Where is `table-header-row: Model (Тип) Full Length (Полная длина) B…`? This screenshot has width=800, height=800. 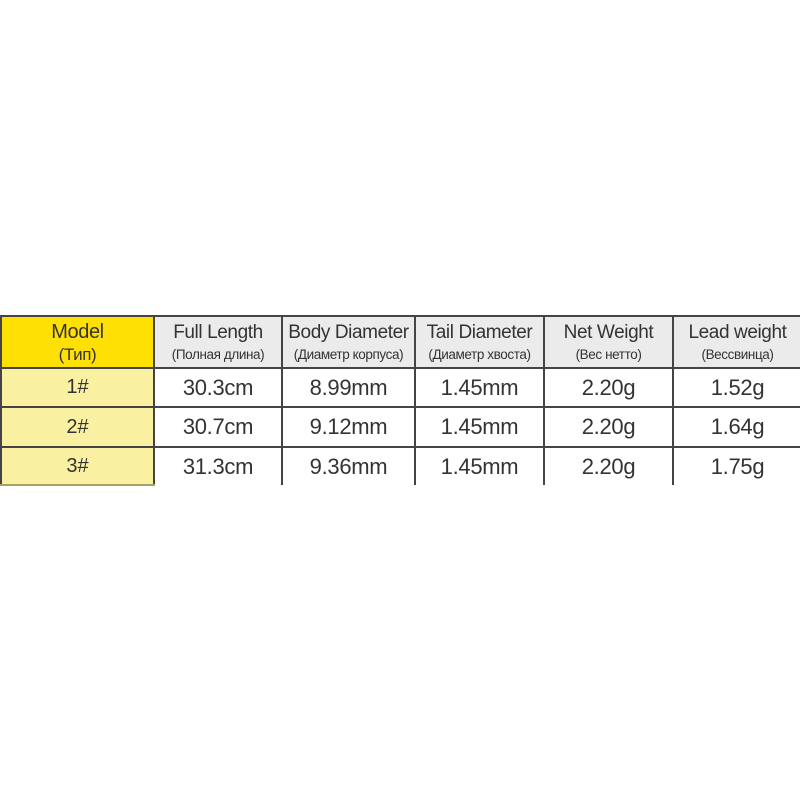
table-header-row: Model (Тип) Full Length (Полная длина) B… is located at coordinates (400, 342).